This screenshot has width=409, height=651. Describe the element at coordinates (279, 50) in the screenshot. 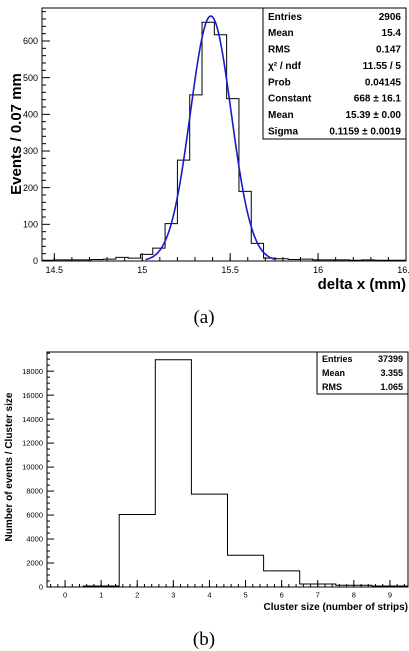

I see `plot-a-stats-label: RMS` at that location.